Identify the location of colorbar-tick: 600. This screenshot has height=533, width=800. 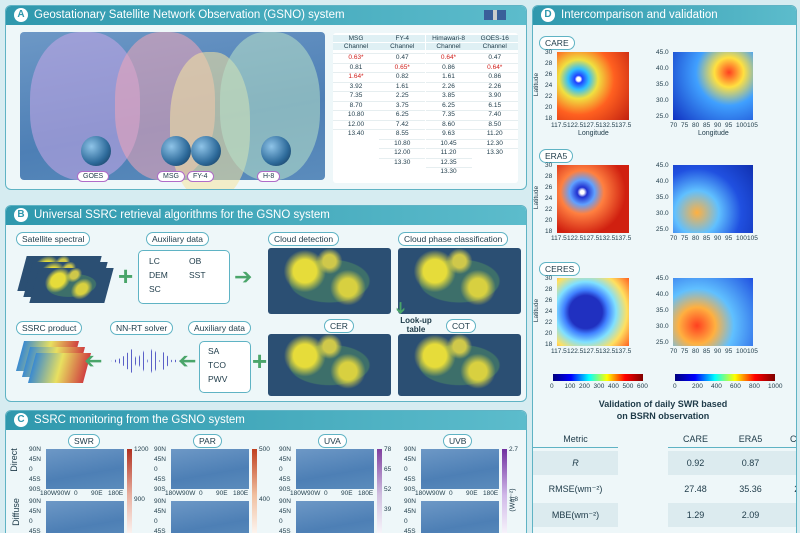
(642, 386).